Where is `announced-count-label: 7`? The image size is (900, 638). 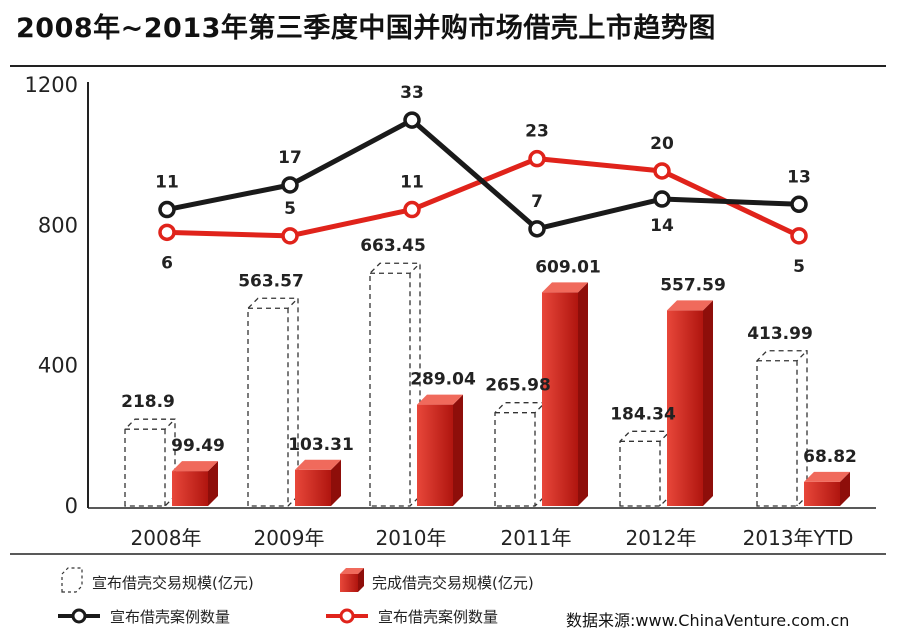
announced-count-label: 7 is located at coordinates (537, 202).